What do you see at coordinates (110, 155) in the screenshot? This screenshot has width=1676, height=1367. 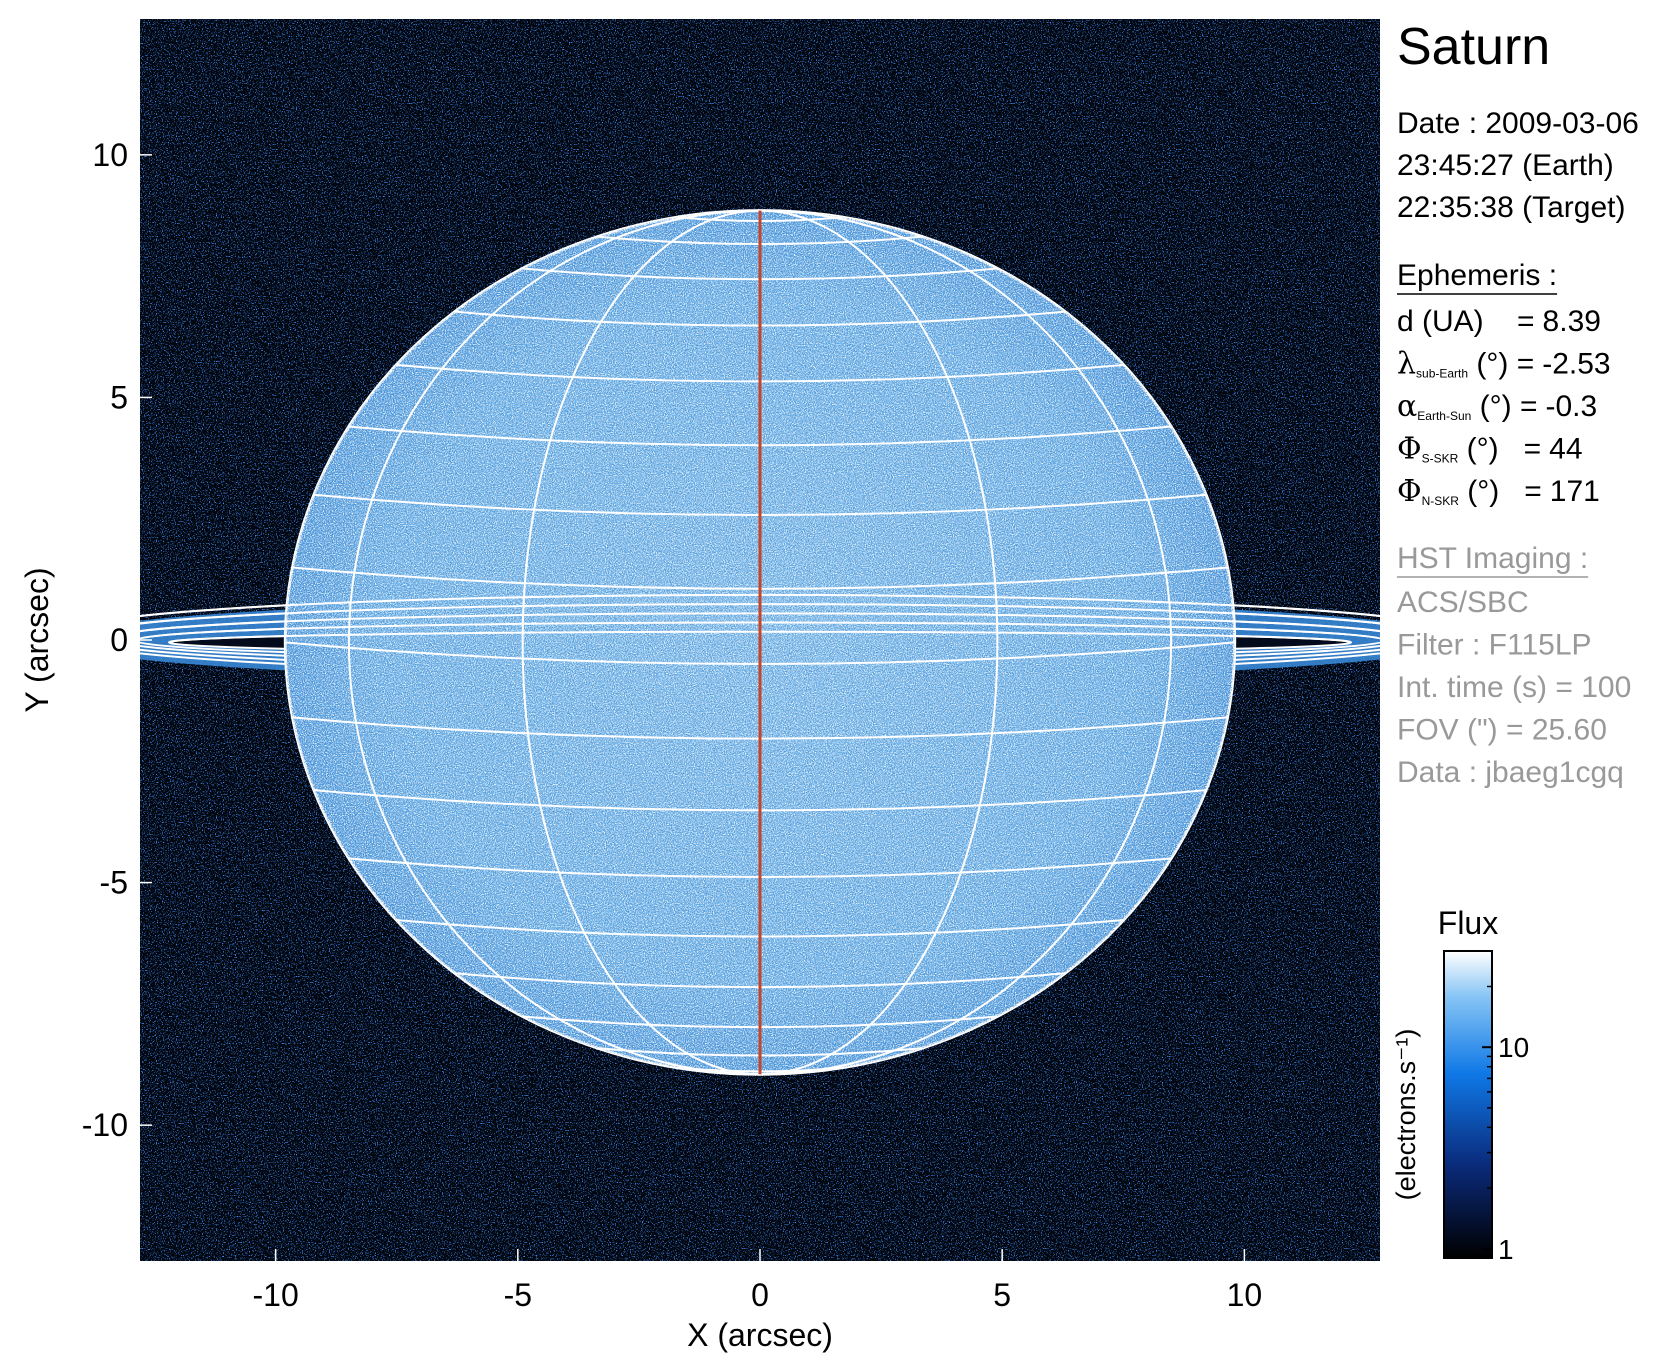 I see `y-tick-label: 10` at bounding box center [110, 155].